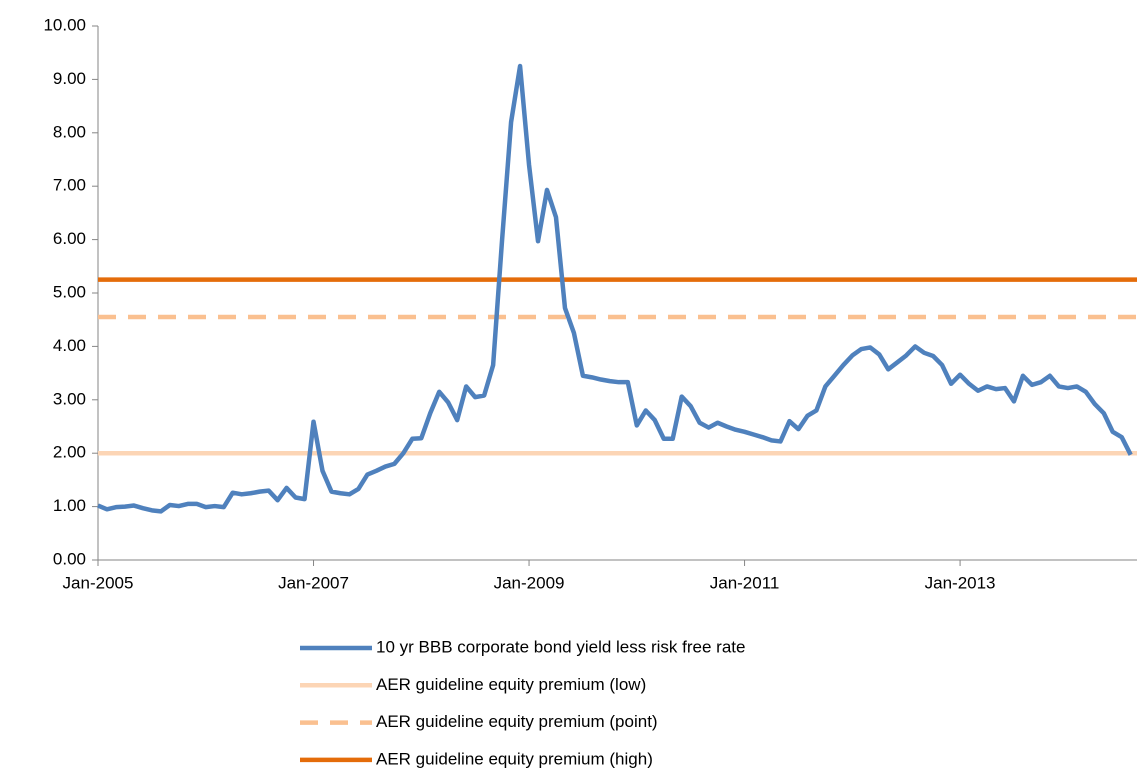  What do you see at coordinates (64, 24) in the screenshot?
I see `y-tick-label: 10.00` at bounding box center [64, 24].